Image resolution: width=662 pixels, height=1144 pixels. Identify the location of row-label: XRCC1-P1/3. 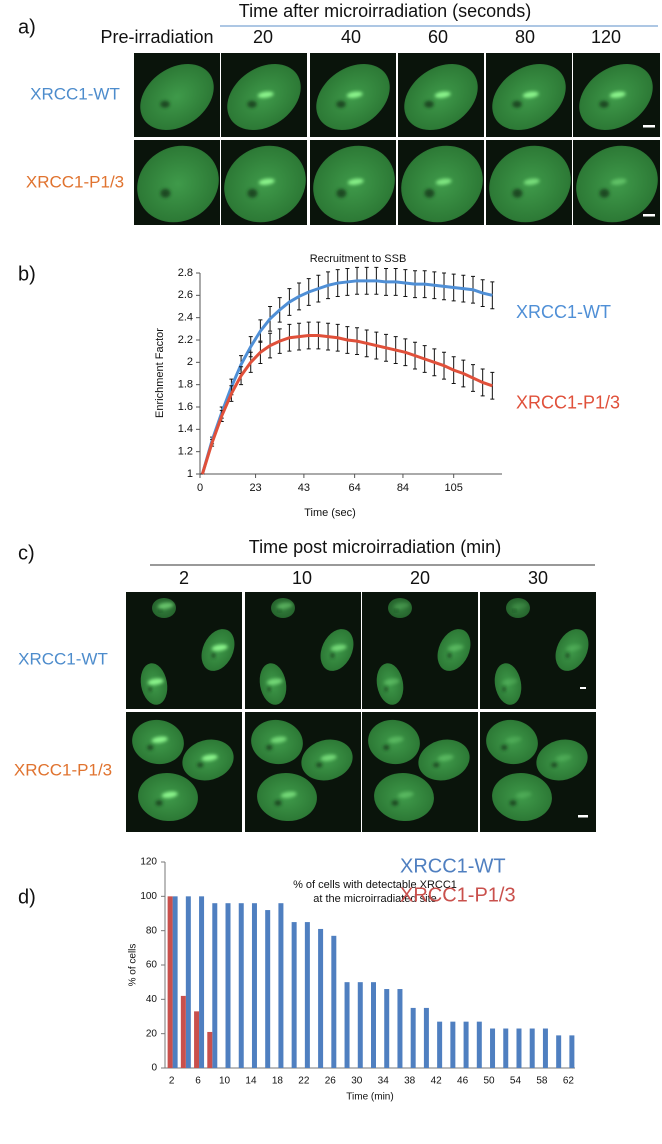
(63, 769).